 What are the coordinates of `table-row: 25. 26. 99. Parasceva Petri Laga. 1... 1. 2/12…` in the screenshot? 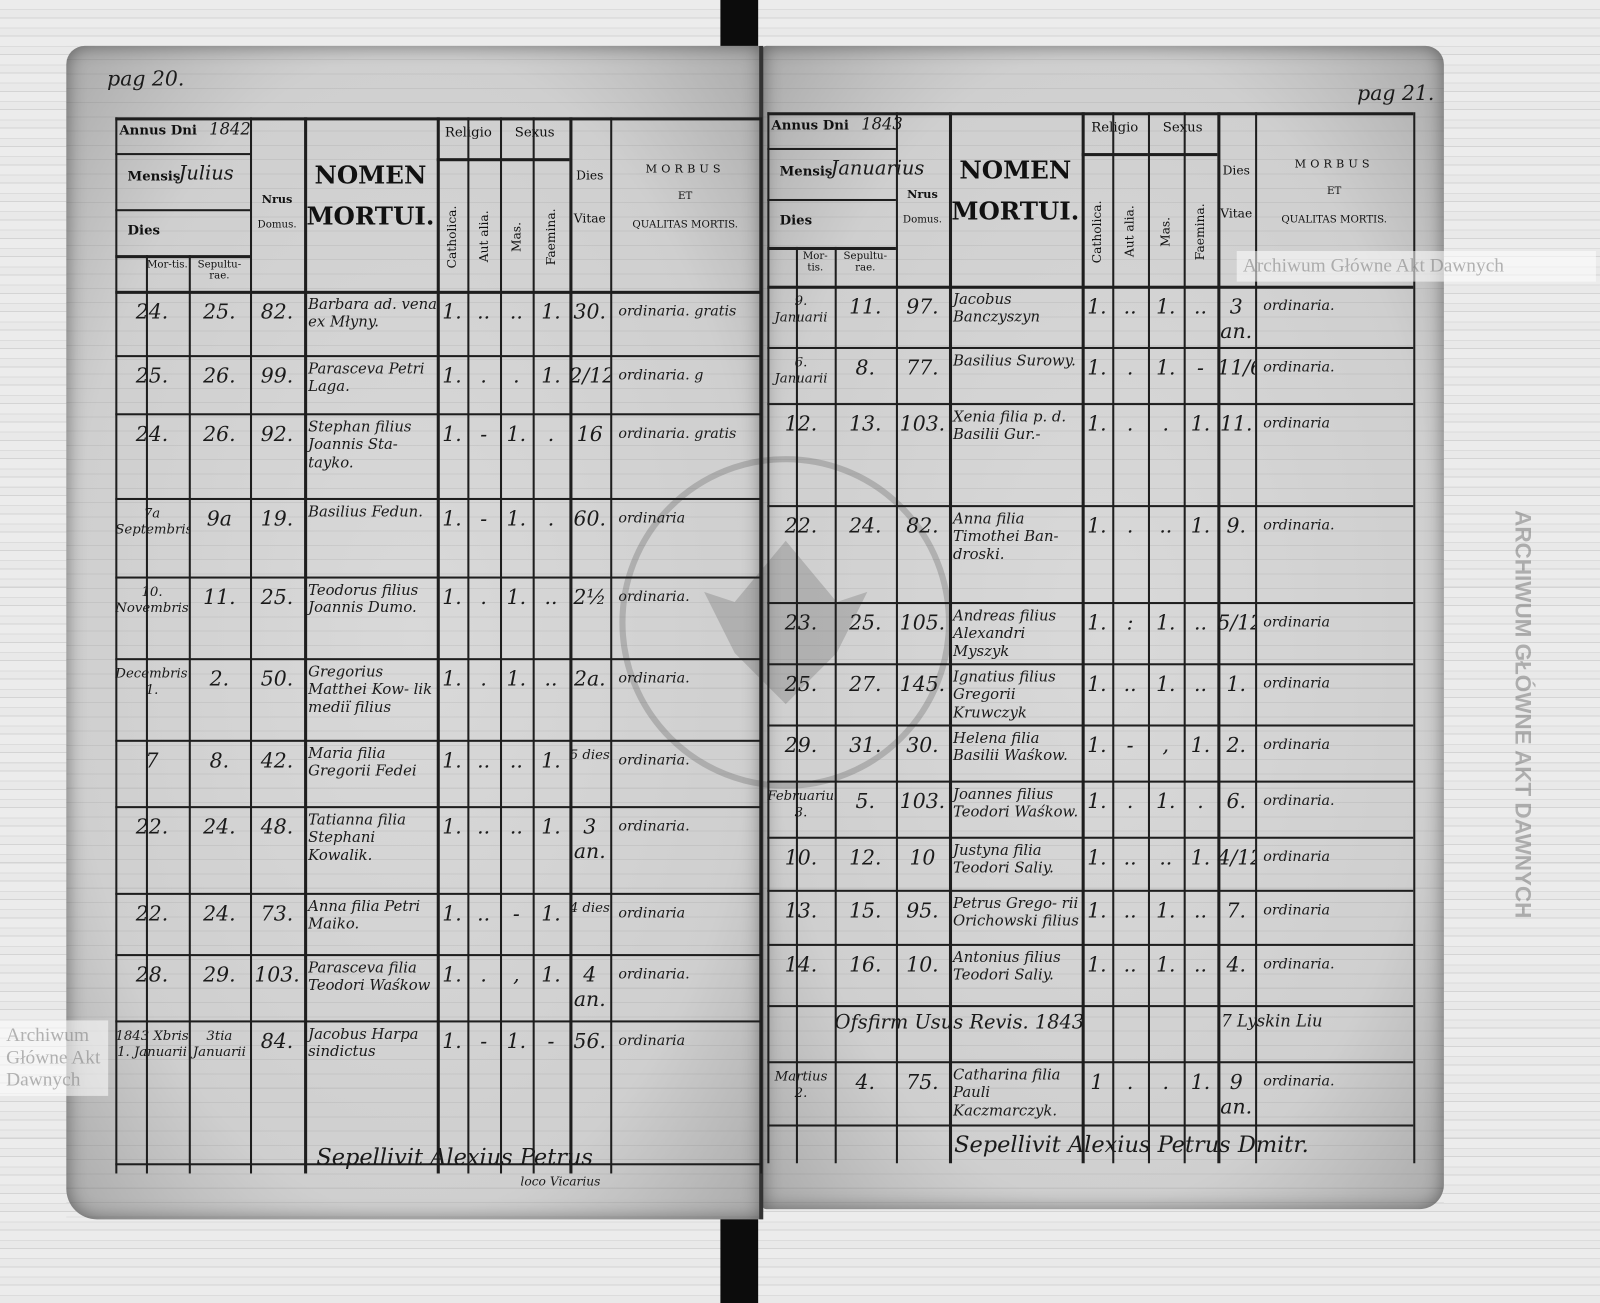 It's located at (437, 384).